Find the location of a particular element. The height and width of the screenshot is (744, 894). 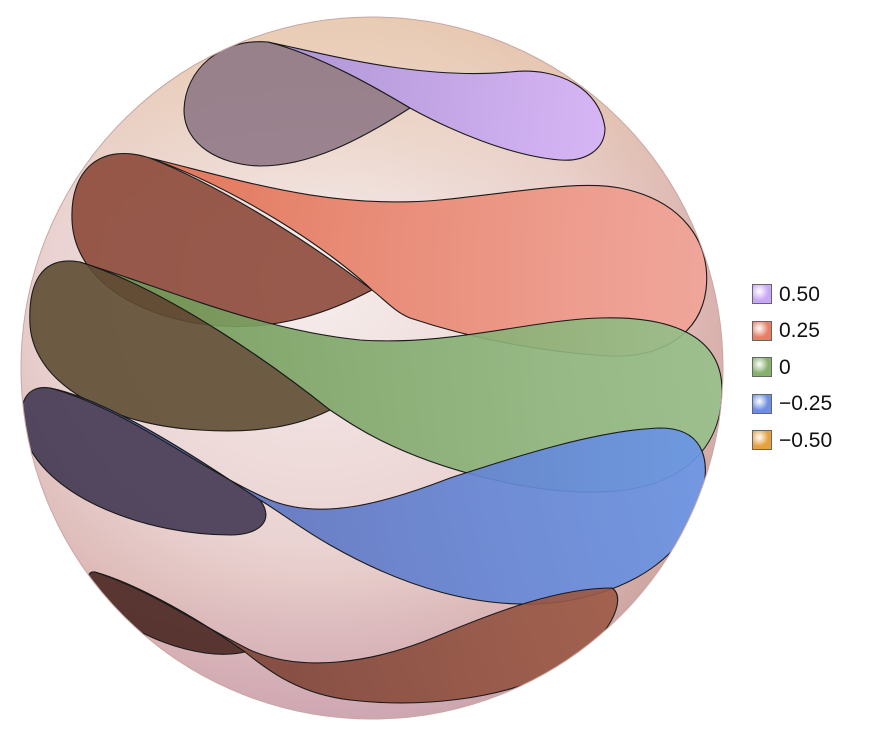

legend-label-0.50: 0.50 is located at coordinates (799, 294).